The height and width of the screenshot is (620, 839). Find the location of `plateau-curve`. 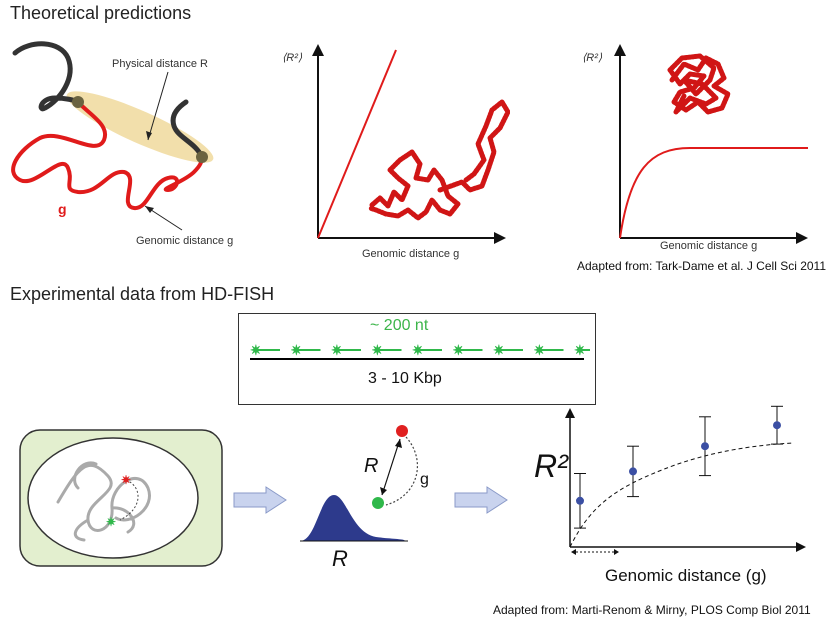

plateau-curve is located at coordinates (713, 193).